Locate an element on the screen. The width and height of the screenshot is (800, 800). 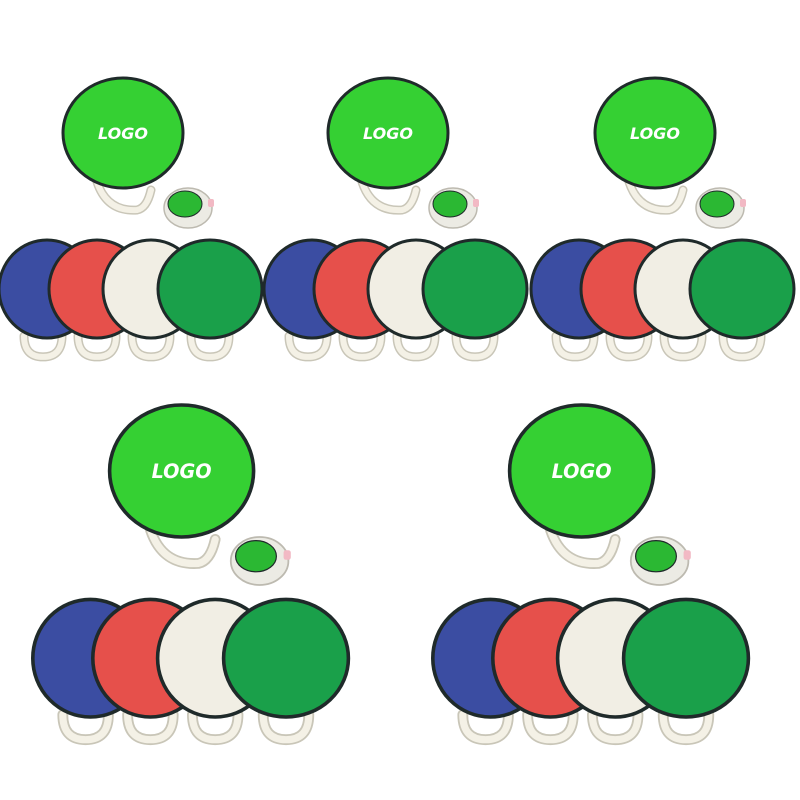
fan-set-3: LOGO is located at coordinates (662, 219).